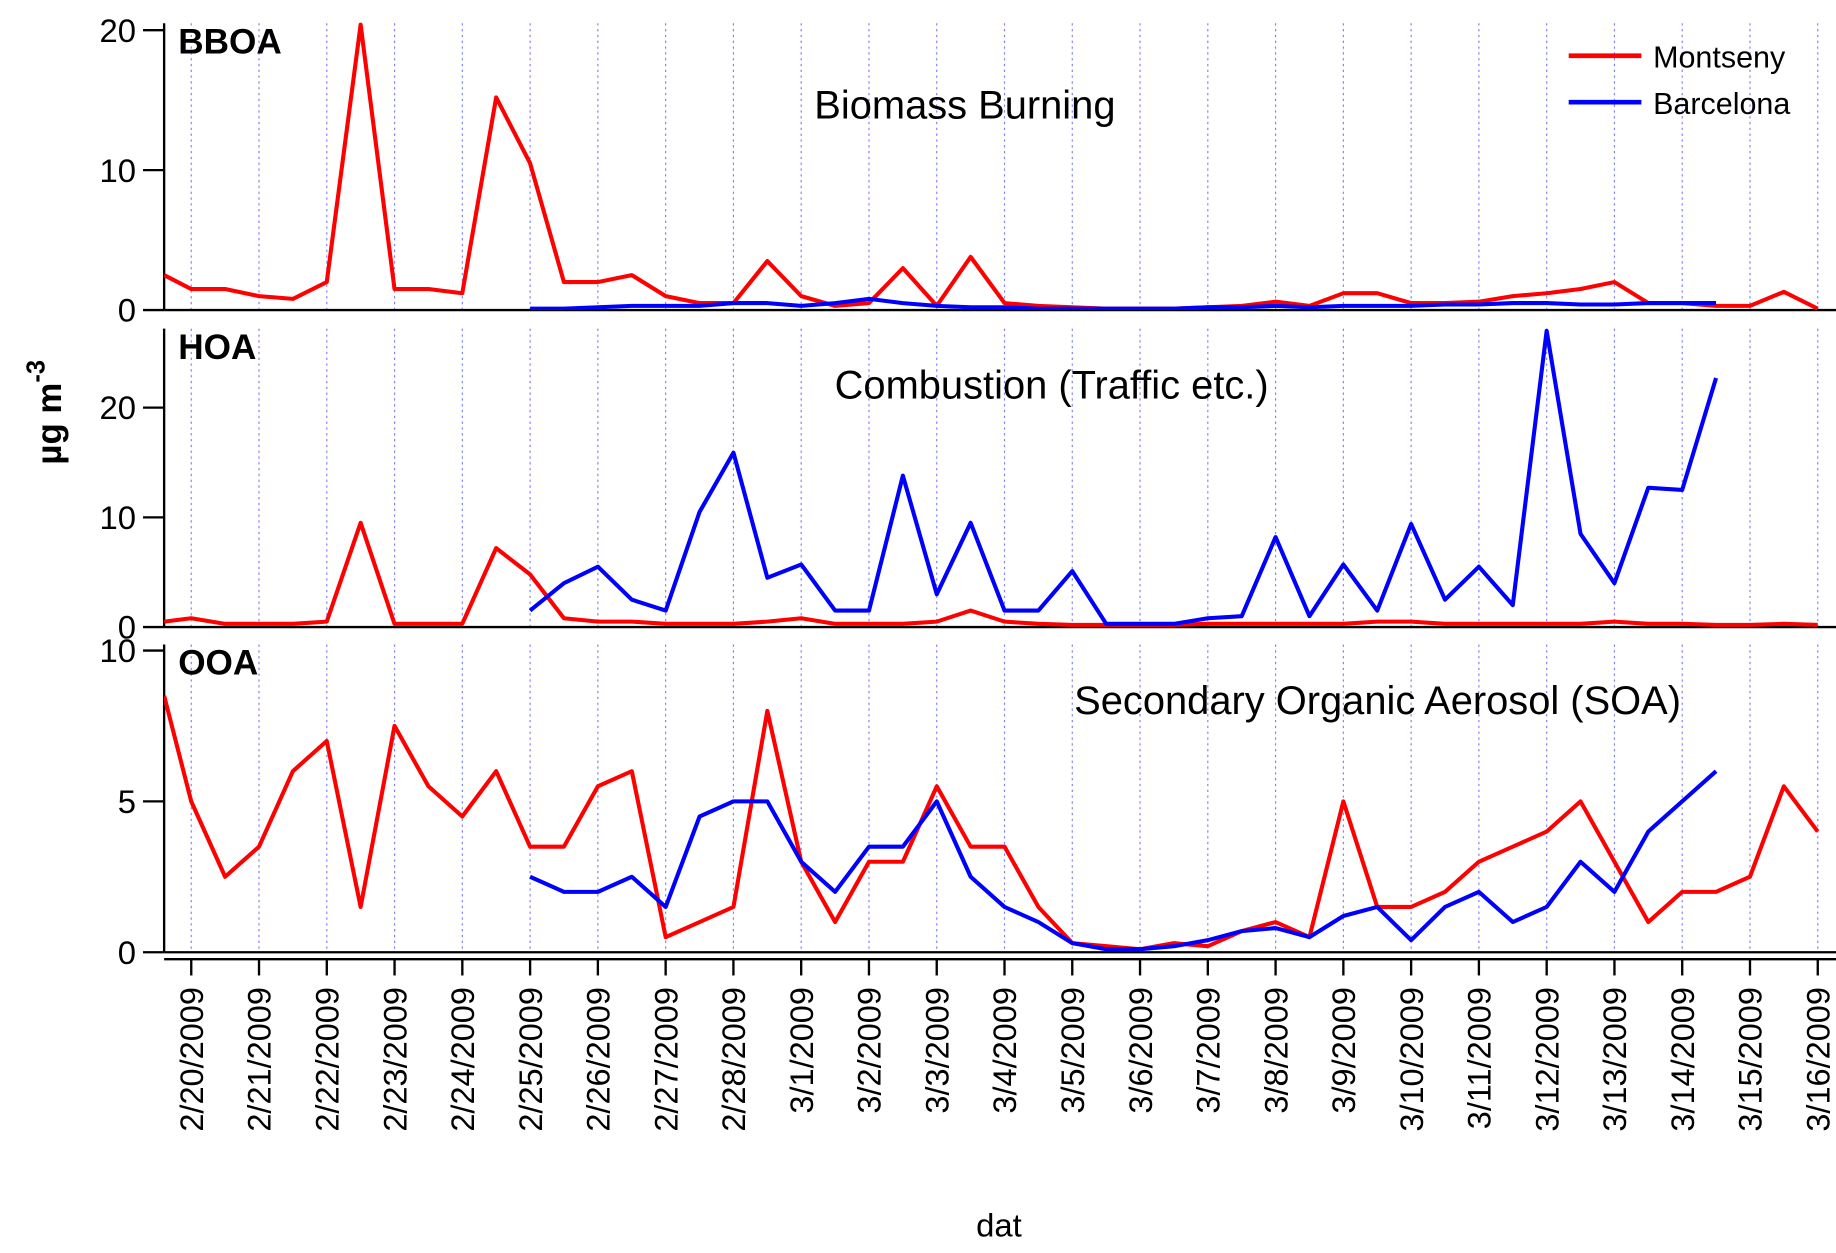  I want to click on x-tick-label: 3/9/2009, so click(1343, 1050).